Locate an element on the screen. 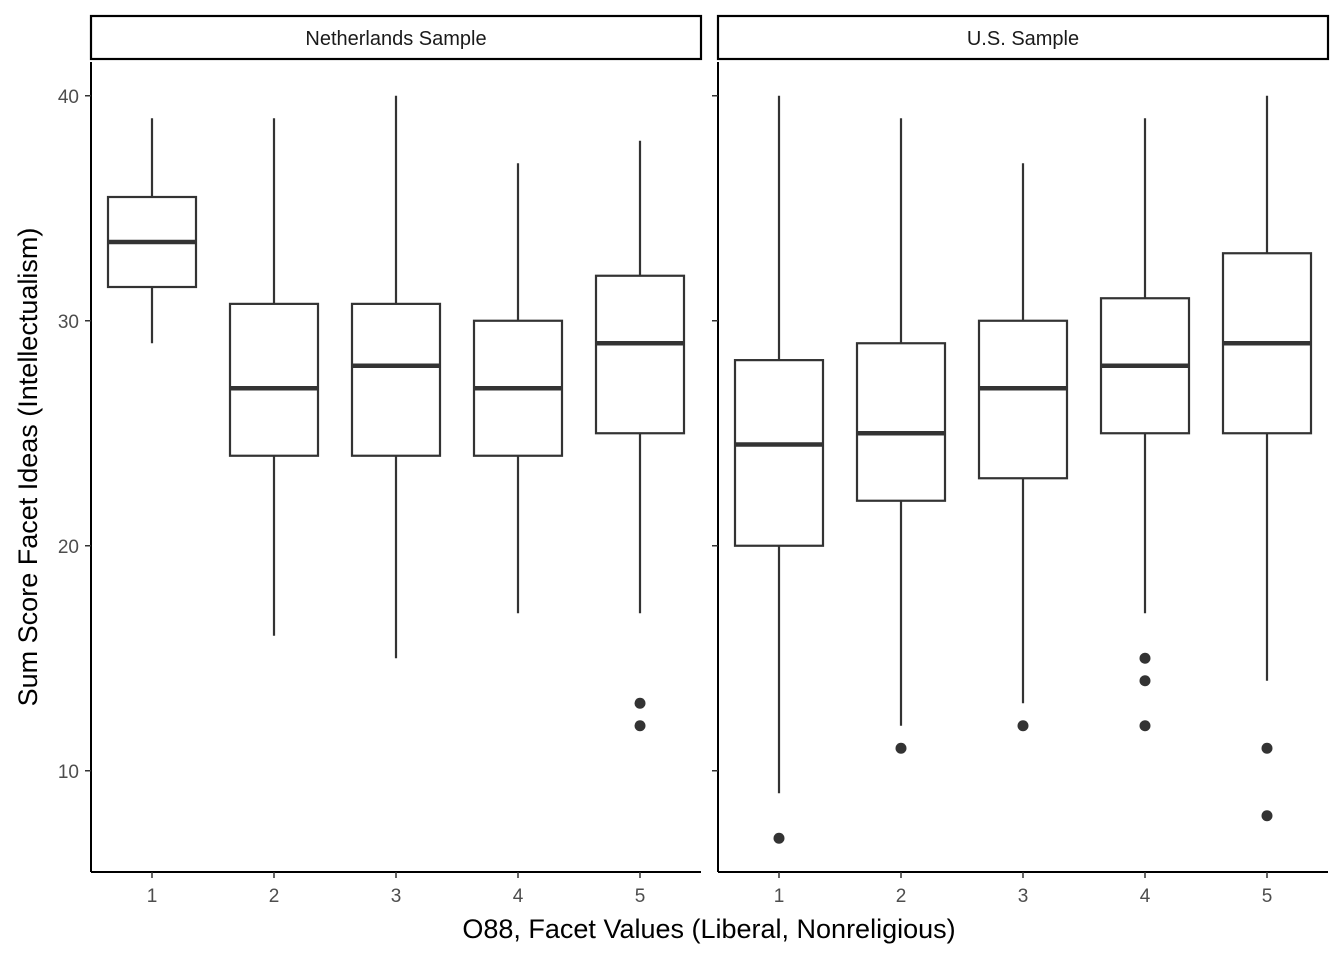  y-tick-label: 40 is located at coordinates (68, 97).